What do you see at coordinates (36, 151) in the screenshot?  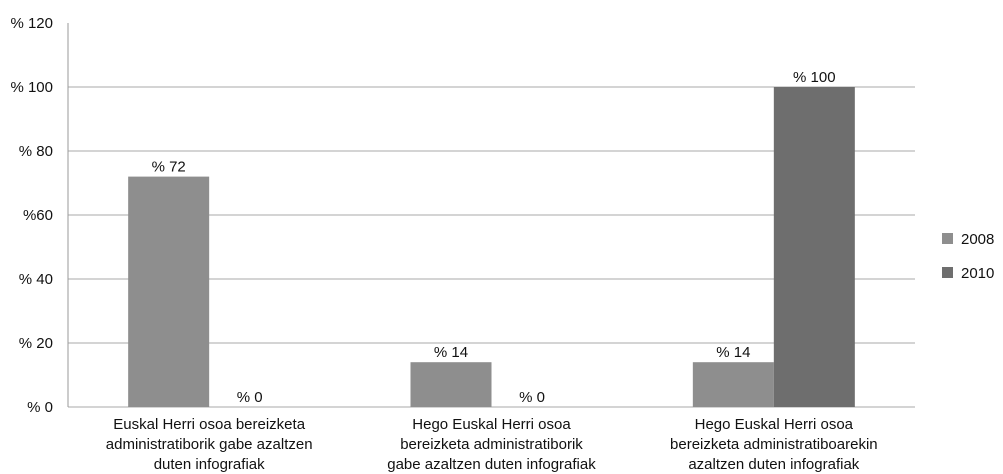 I see `y-tick-label: % 80` at bounding box center [36, 151].